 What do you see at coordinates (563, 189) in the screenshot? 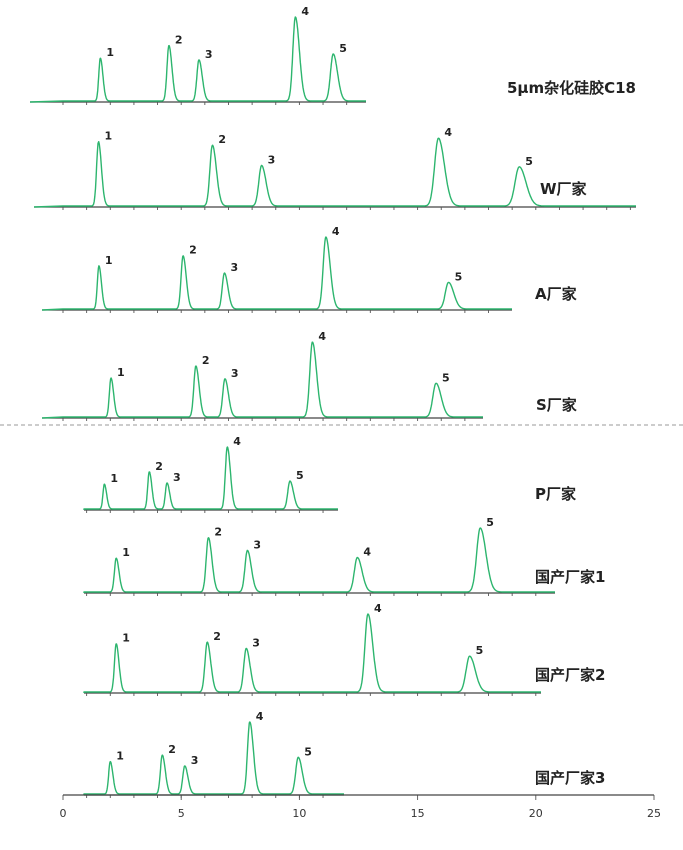
I see `column-label: W厂家` at bounding box center [563, 189].